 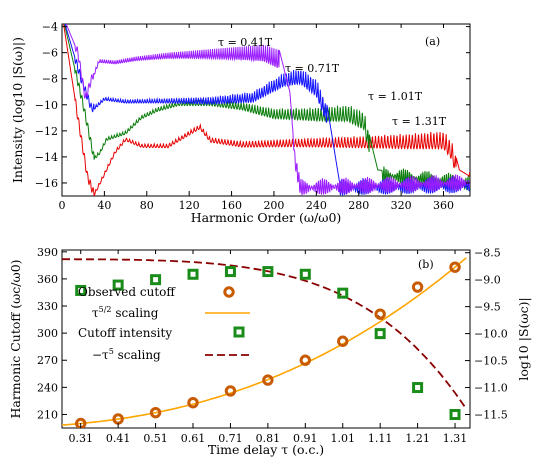 I want to click on a-xtick-label: 240, so click(x=316, y=205).